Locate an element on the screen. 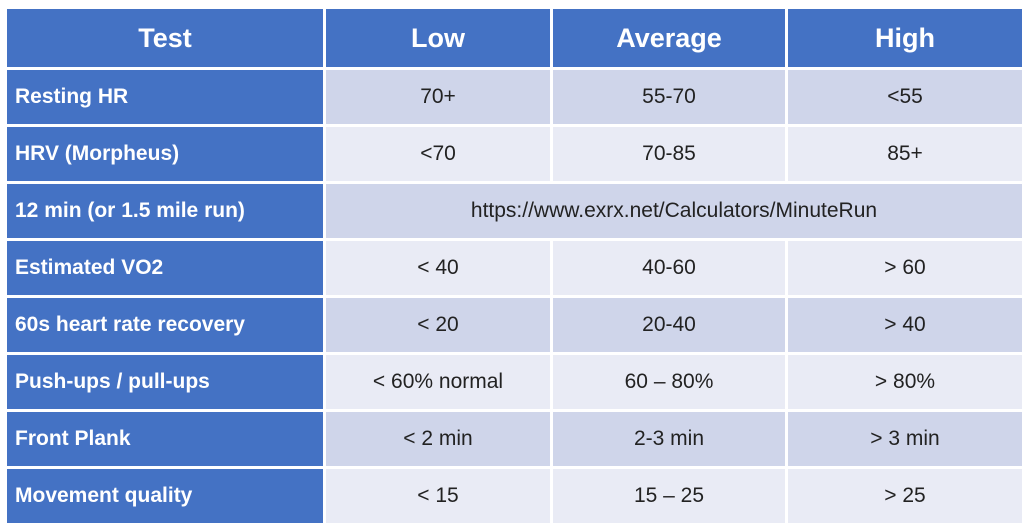 The height and width of the screenshot is (531, 1024). row-label: 60s heart rate recovery is located at coordinates (165, 325).